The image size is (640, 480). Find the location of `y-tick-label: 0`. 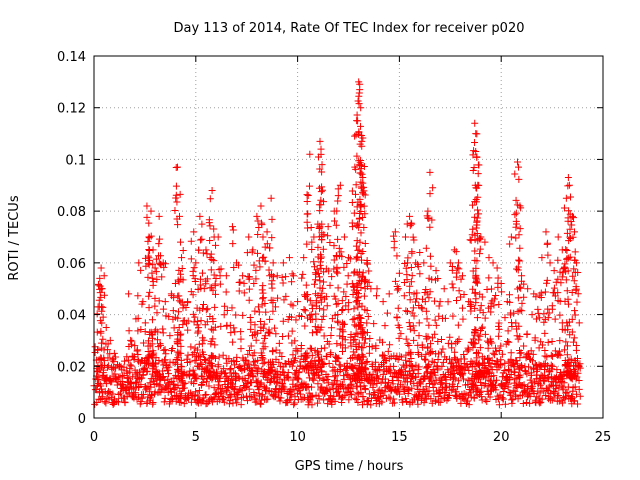

y-tick-label: 0 is located at coordinates (82, 419).